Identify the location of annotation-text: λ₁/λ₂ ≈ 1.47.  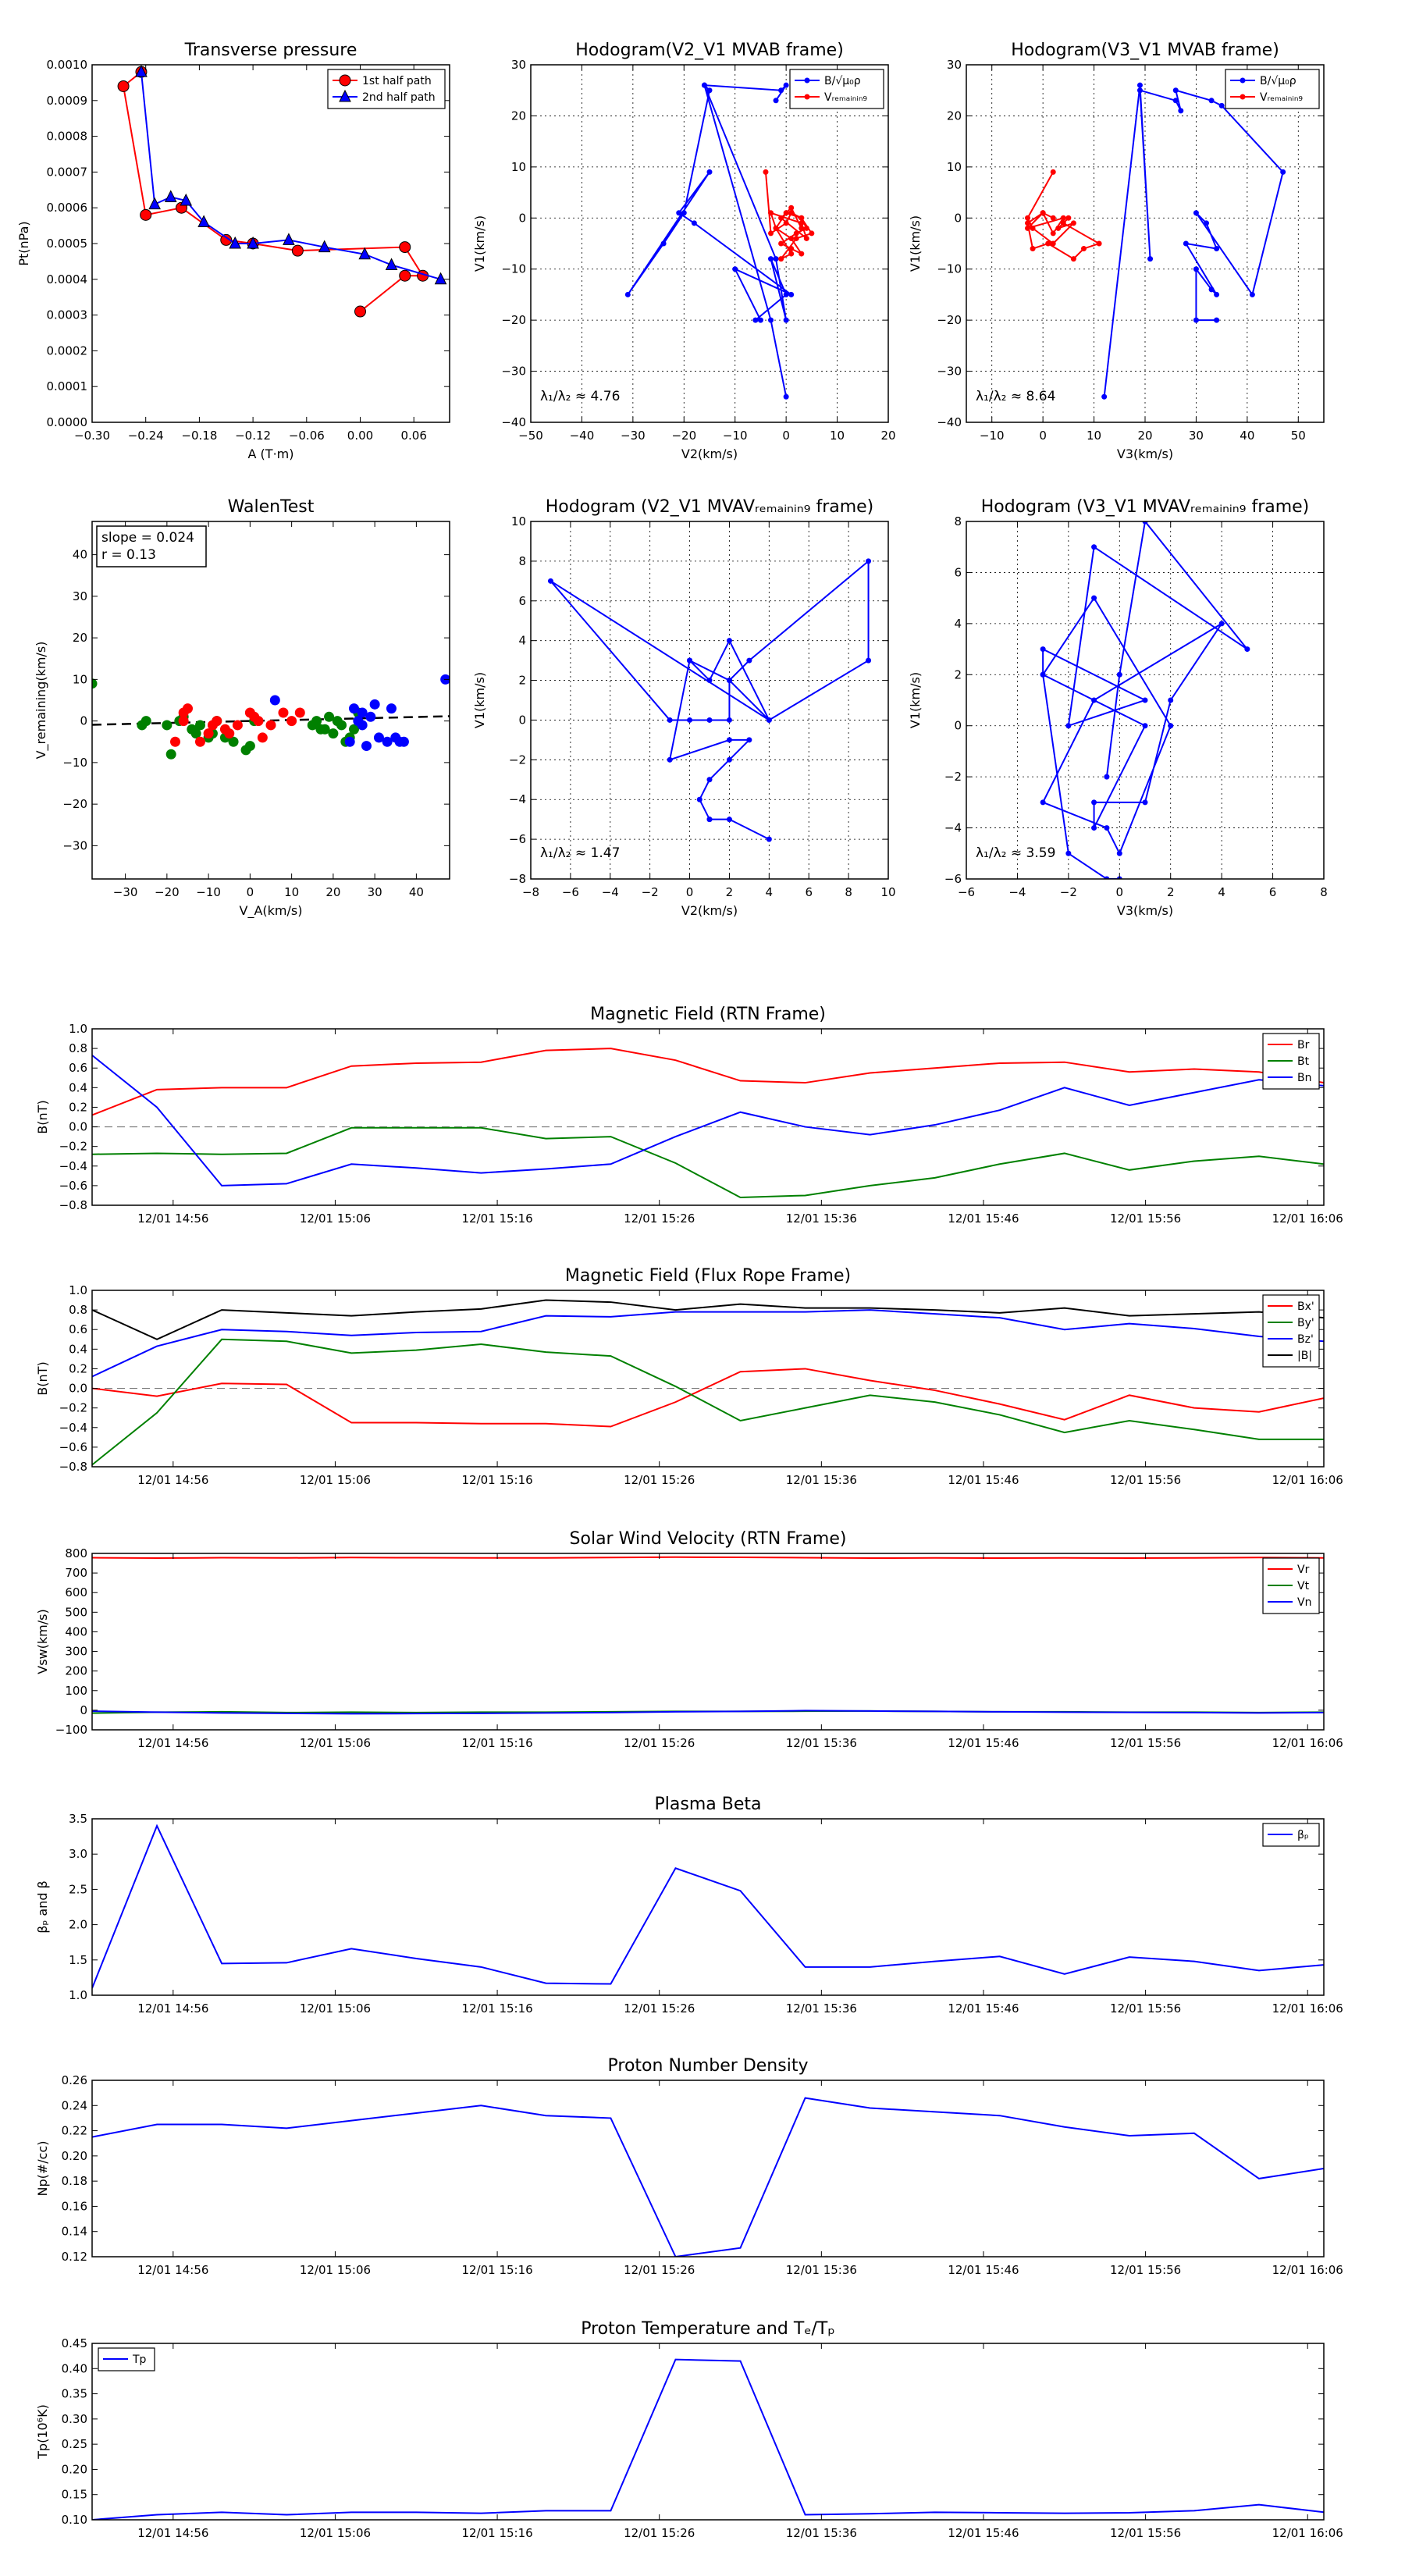
(580, 853).